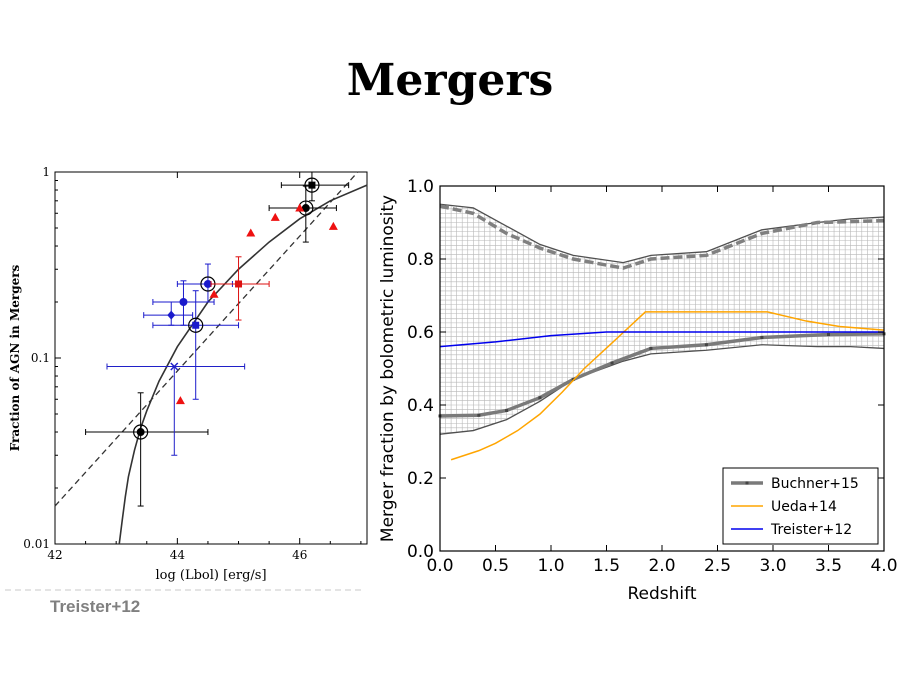 The width and height of the screenshot is (900, 675). Describe the element at coordinates (40, 358) in the screenshot. I see `left-y-tick-label: 0.1` at that location.